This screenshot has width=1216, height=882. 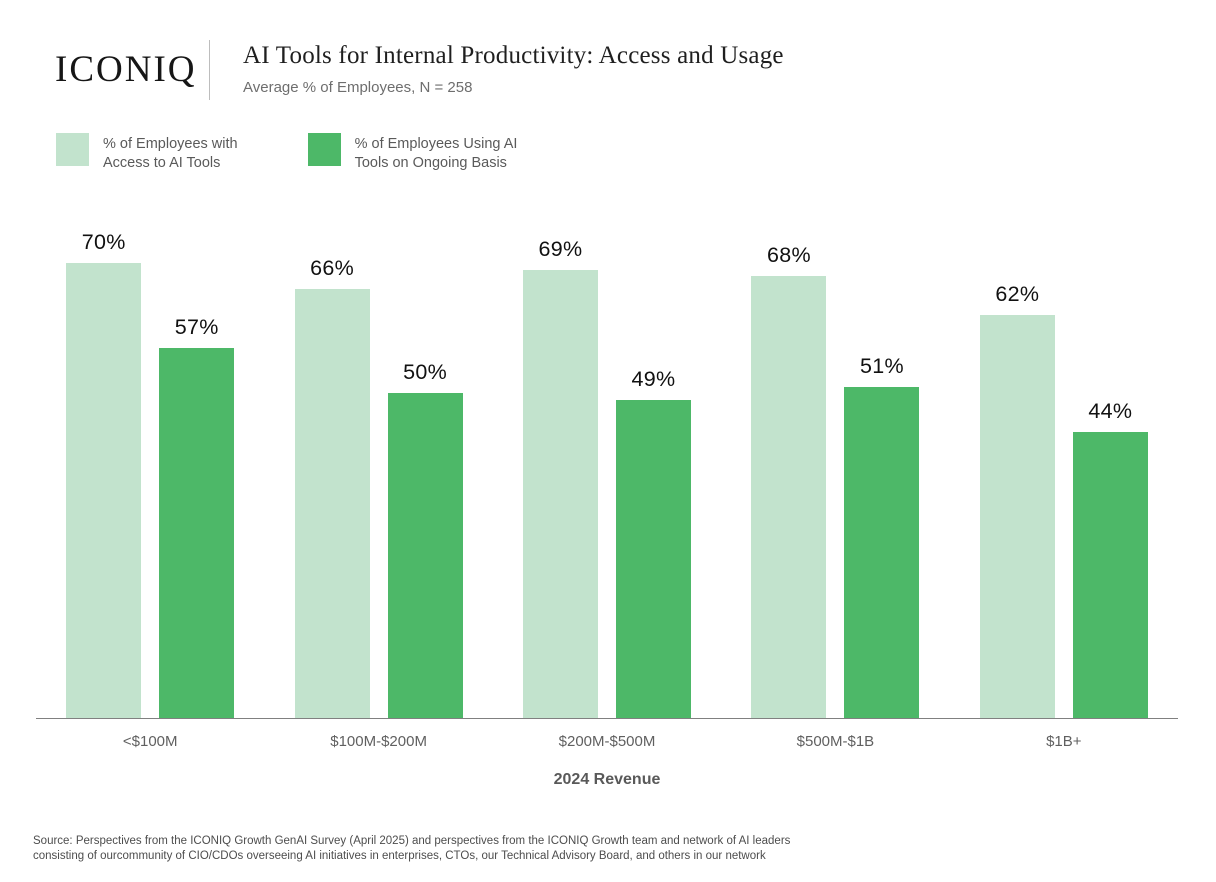 I want to click on bar-group: 70% 57%, so click(x=150, y=462).